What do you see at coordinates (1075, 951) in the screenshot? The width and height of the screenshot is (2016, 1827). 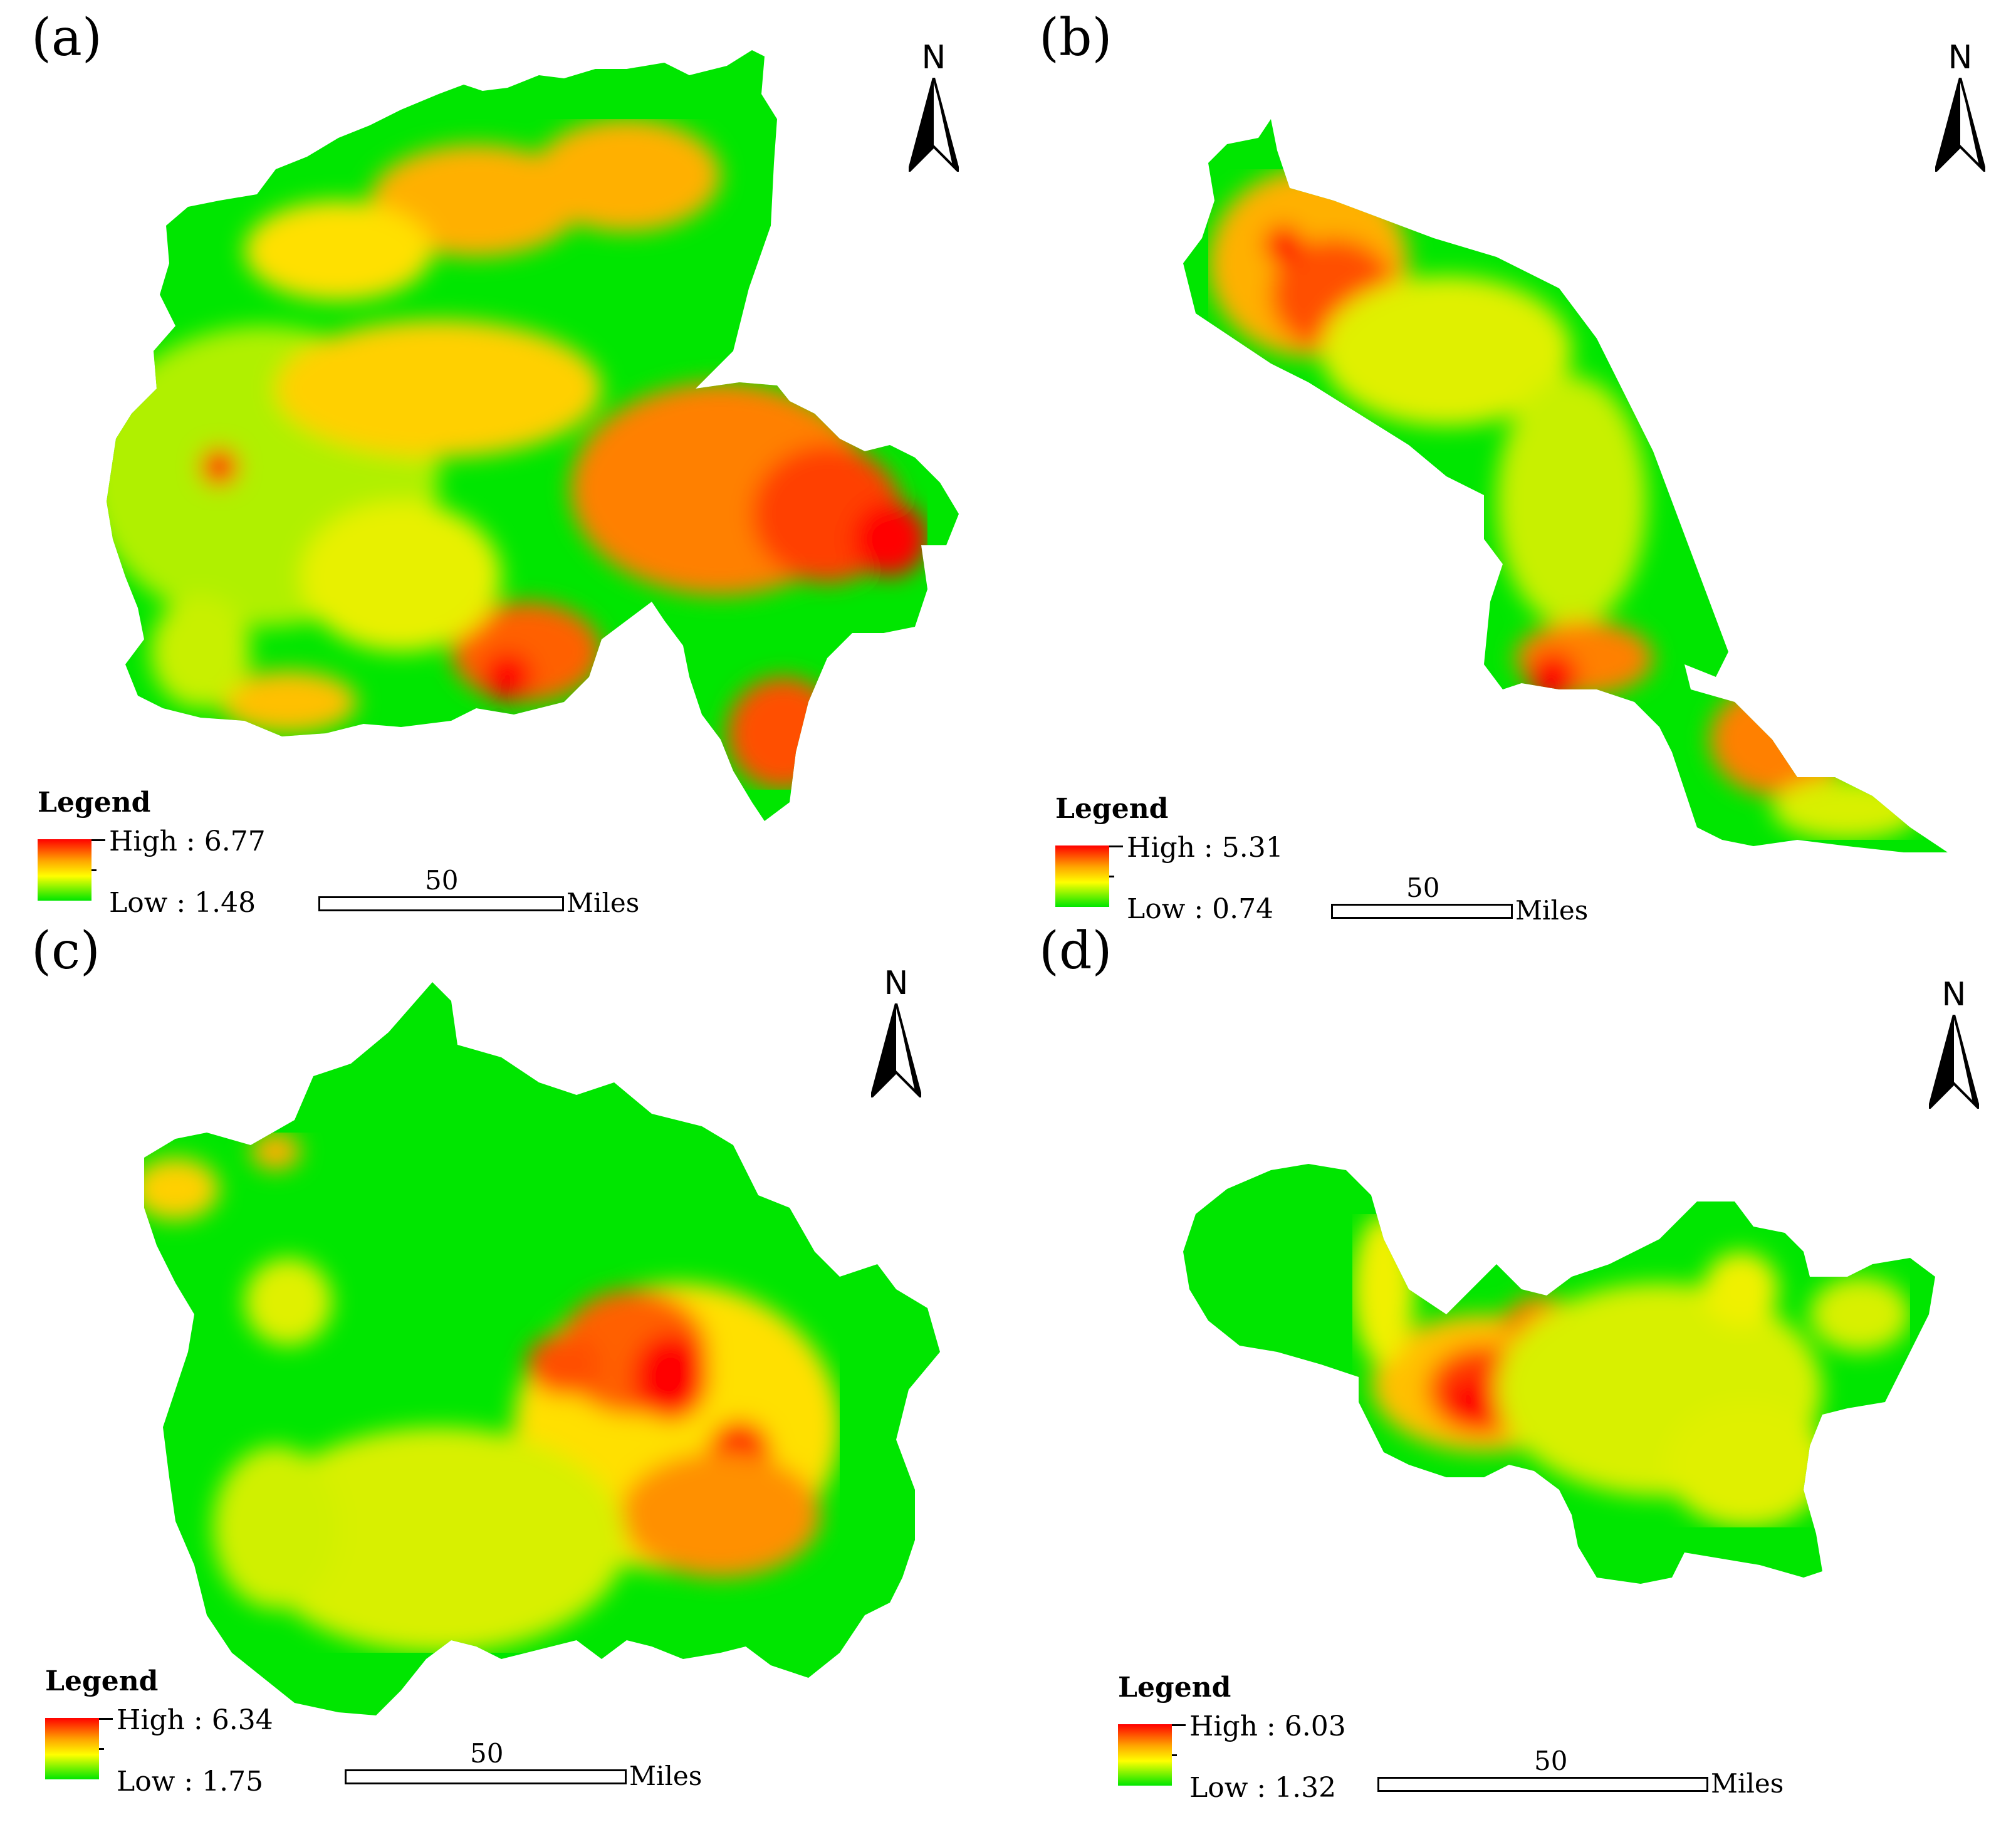 I see `panel-label: (d)` at bounding box center [1075, 951].